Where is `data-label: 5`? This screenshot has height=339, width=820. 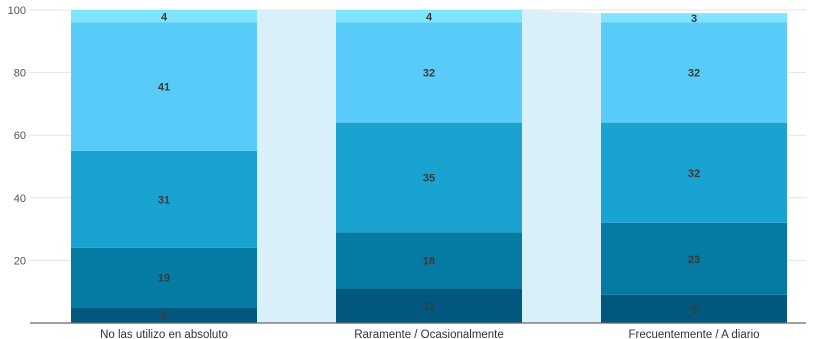 data-label: 5 is located at coordinates (164, 316).